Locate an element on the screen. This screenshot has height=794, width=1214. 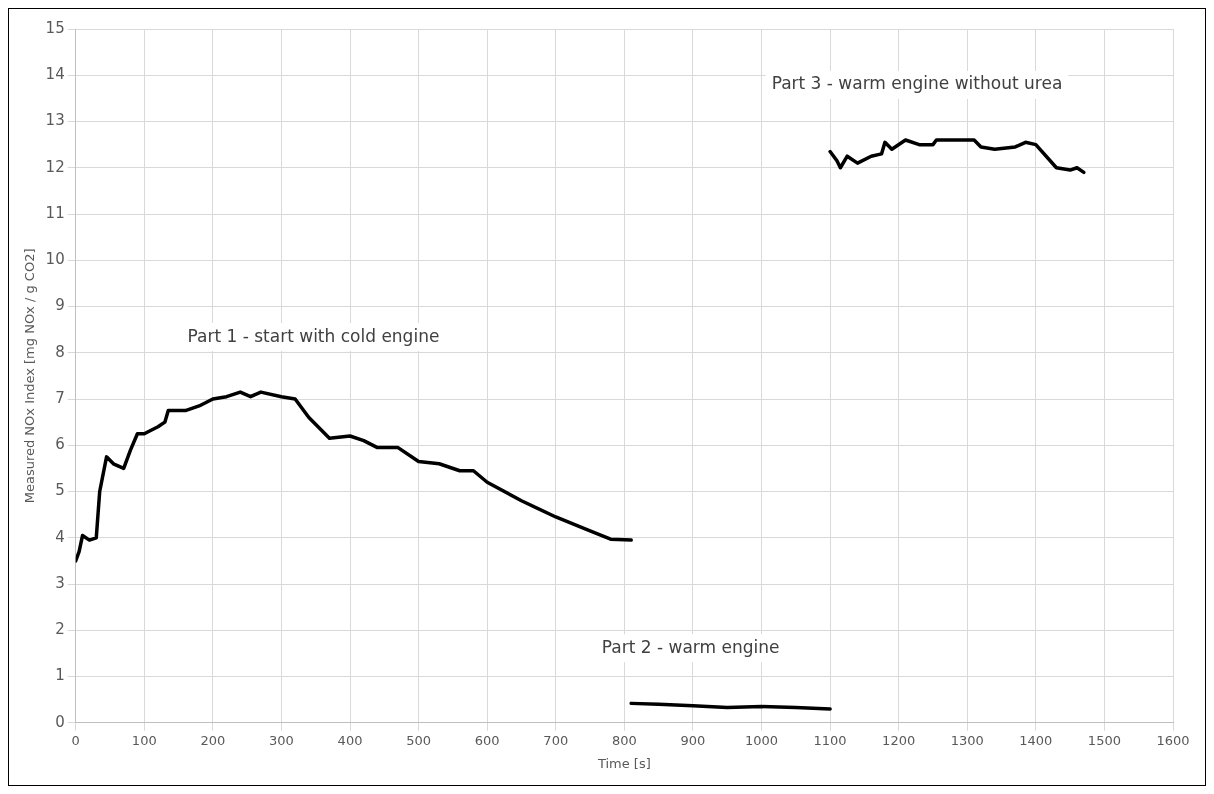
y-tick-label: 11 is located at coordinates (55, 212).